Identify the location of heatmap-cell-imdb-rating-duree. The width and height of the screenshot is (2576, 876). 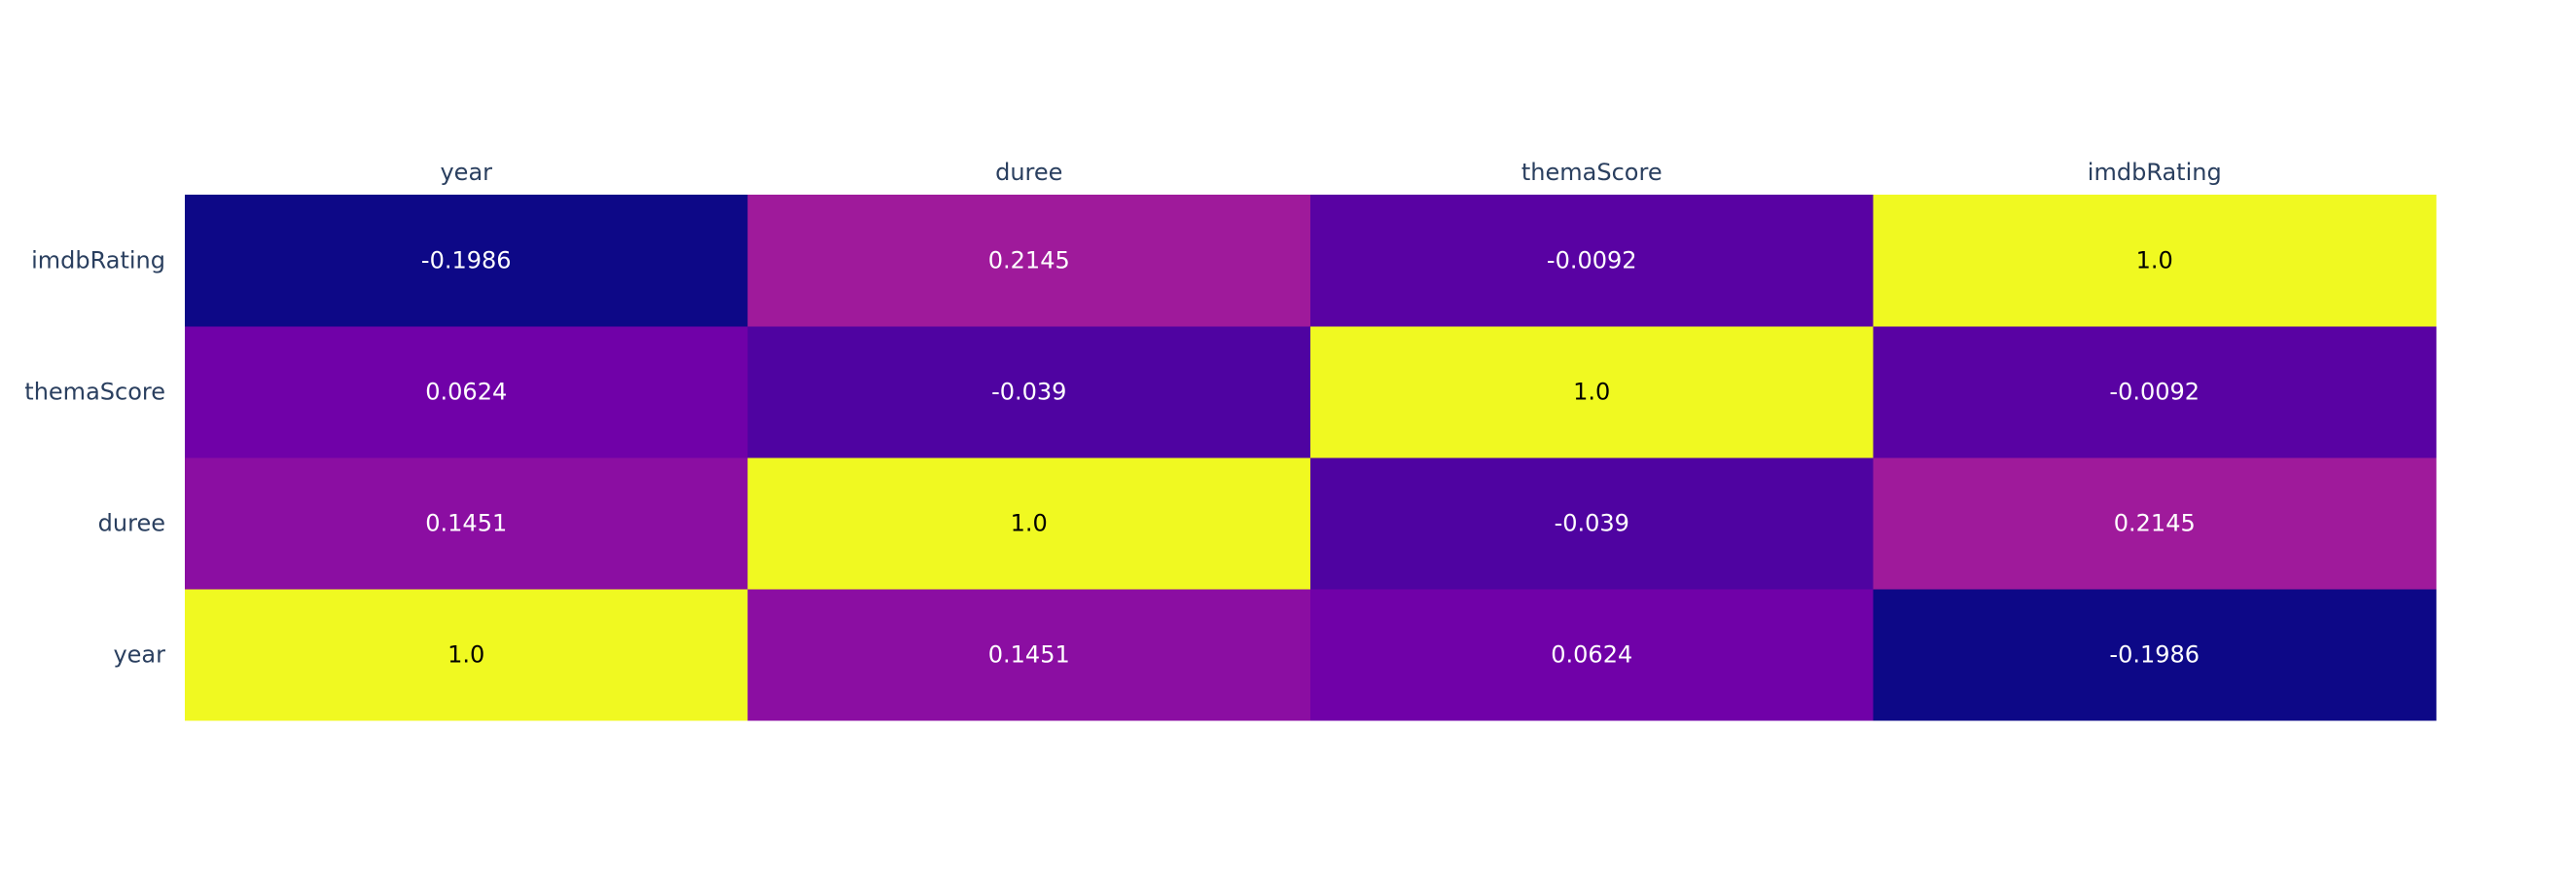
(1029, 261).